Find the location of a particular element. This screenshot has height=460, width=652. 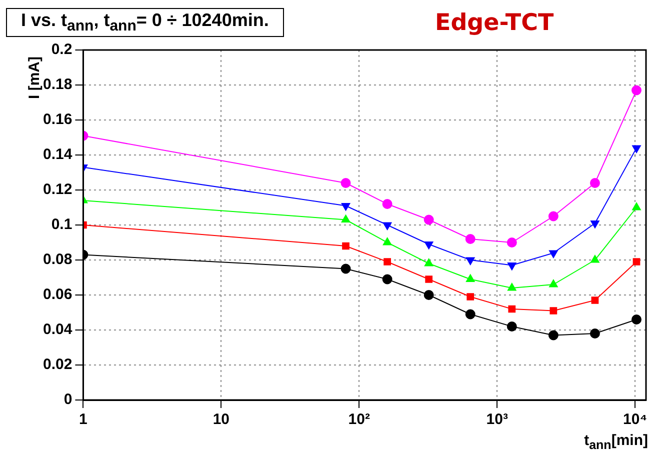

x-axis-title: t$_{ann}$[min] is located at coordinates (616, 442).